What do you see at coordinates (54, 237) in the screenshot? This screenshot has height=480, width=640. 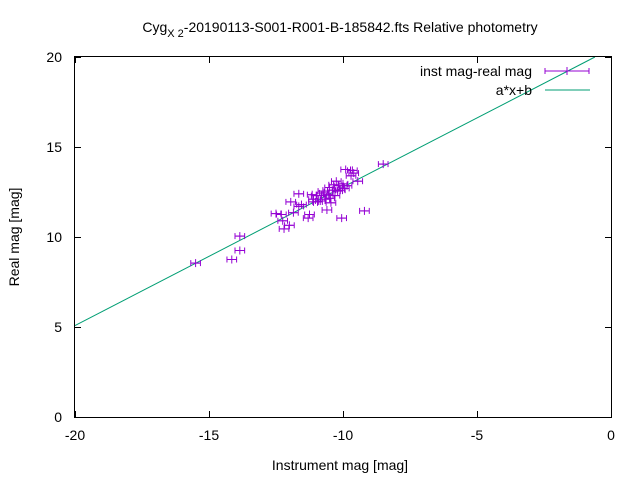 I see `y-tick-label: 10` at bounding box center [54, 237].